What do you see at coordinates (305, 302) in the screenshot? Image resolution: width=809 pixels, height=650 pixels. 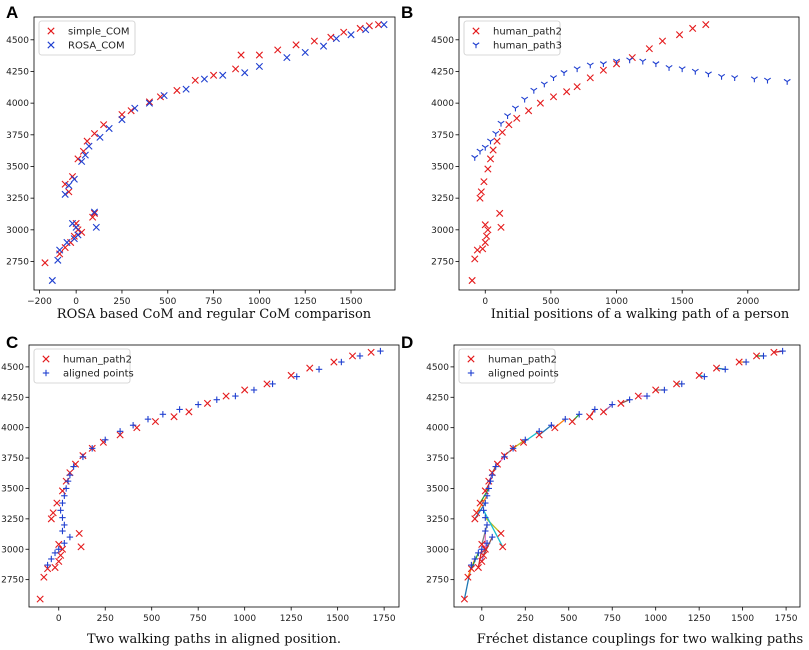 I see `x-tick-label: 1250` at bounding box center [305, 302].